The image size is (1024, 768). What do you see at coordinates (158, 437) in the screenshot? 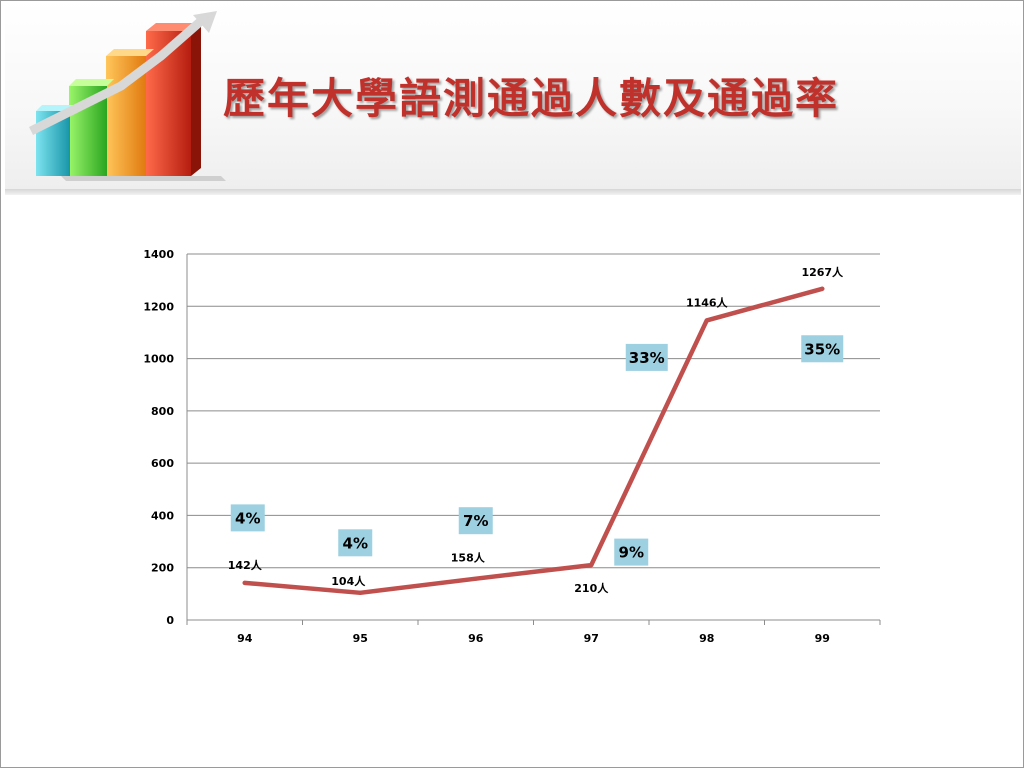
I see `y-axis-ticks: 0 200 400 600 800 1000 1200 1400` at bounding box center [158, 437].